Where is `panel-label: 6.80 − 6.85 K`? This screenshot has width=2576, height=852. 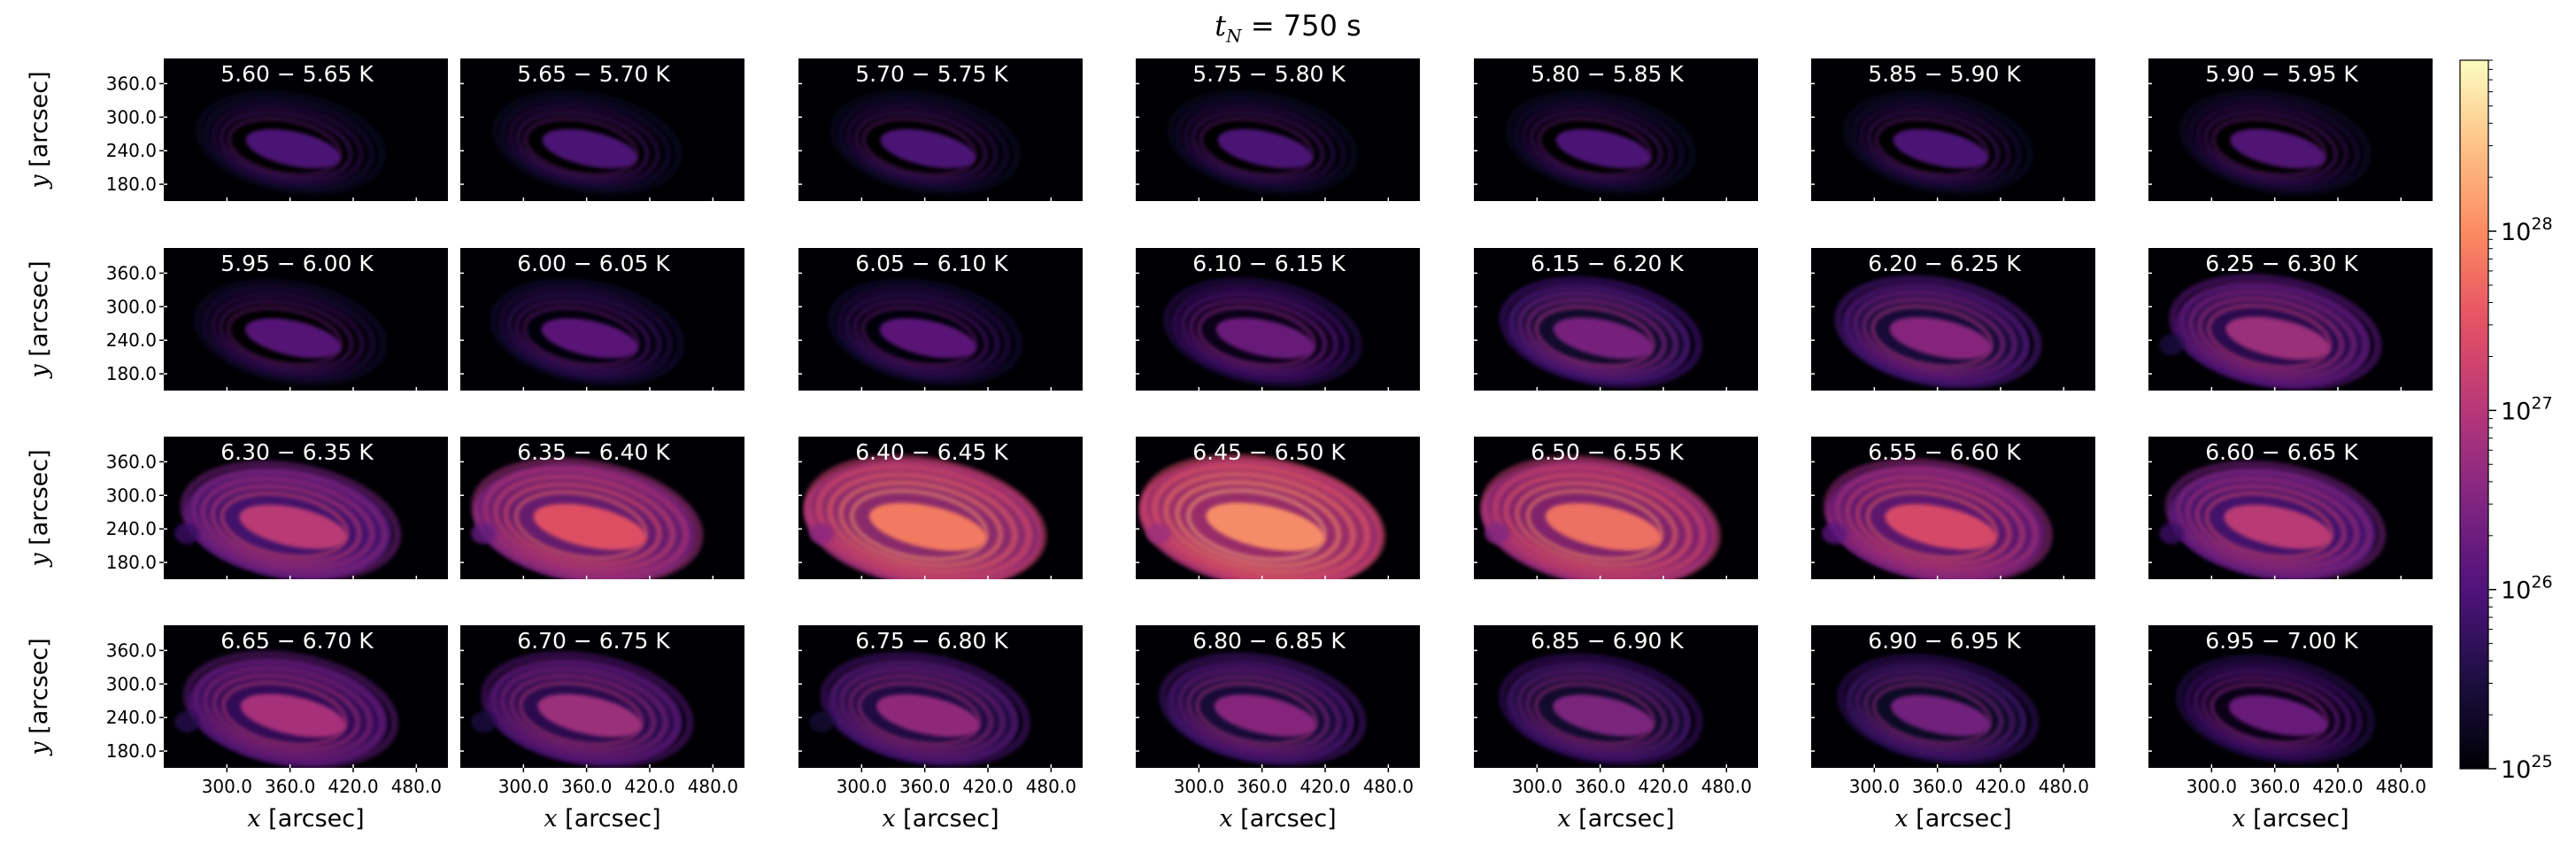 panel-label: 6.80 − 6.85 K is located at coordinates (1269, 641).